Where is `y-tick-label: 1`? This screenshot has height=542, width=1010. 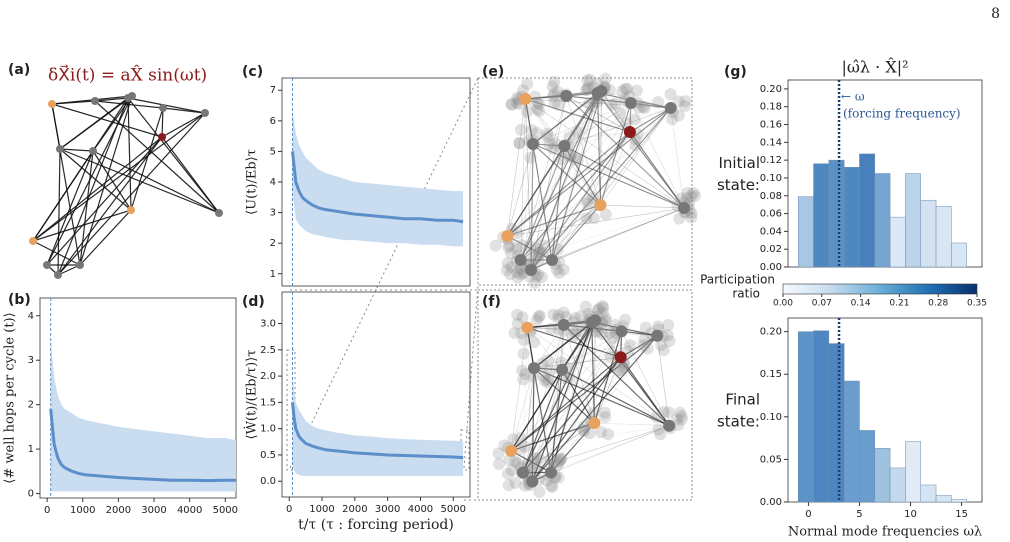 y-tick-label: 1 is located at coordinates (273, 274).